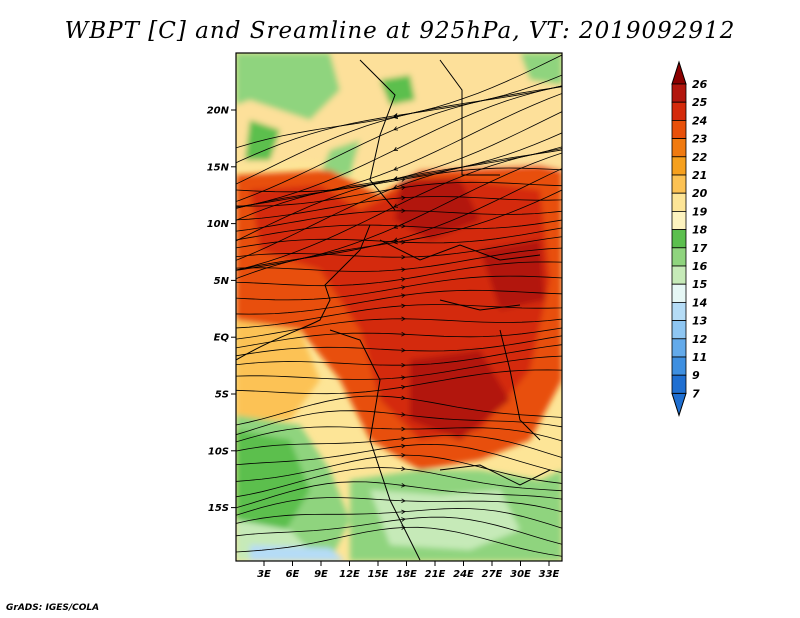 The image size is (800, 618). I want to click on lat-label: 15S, so click(218, 508).